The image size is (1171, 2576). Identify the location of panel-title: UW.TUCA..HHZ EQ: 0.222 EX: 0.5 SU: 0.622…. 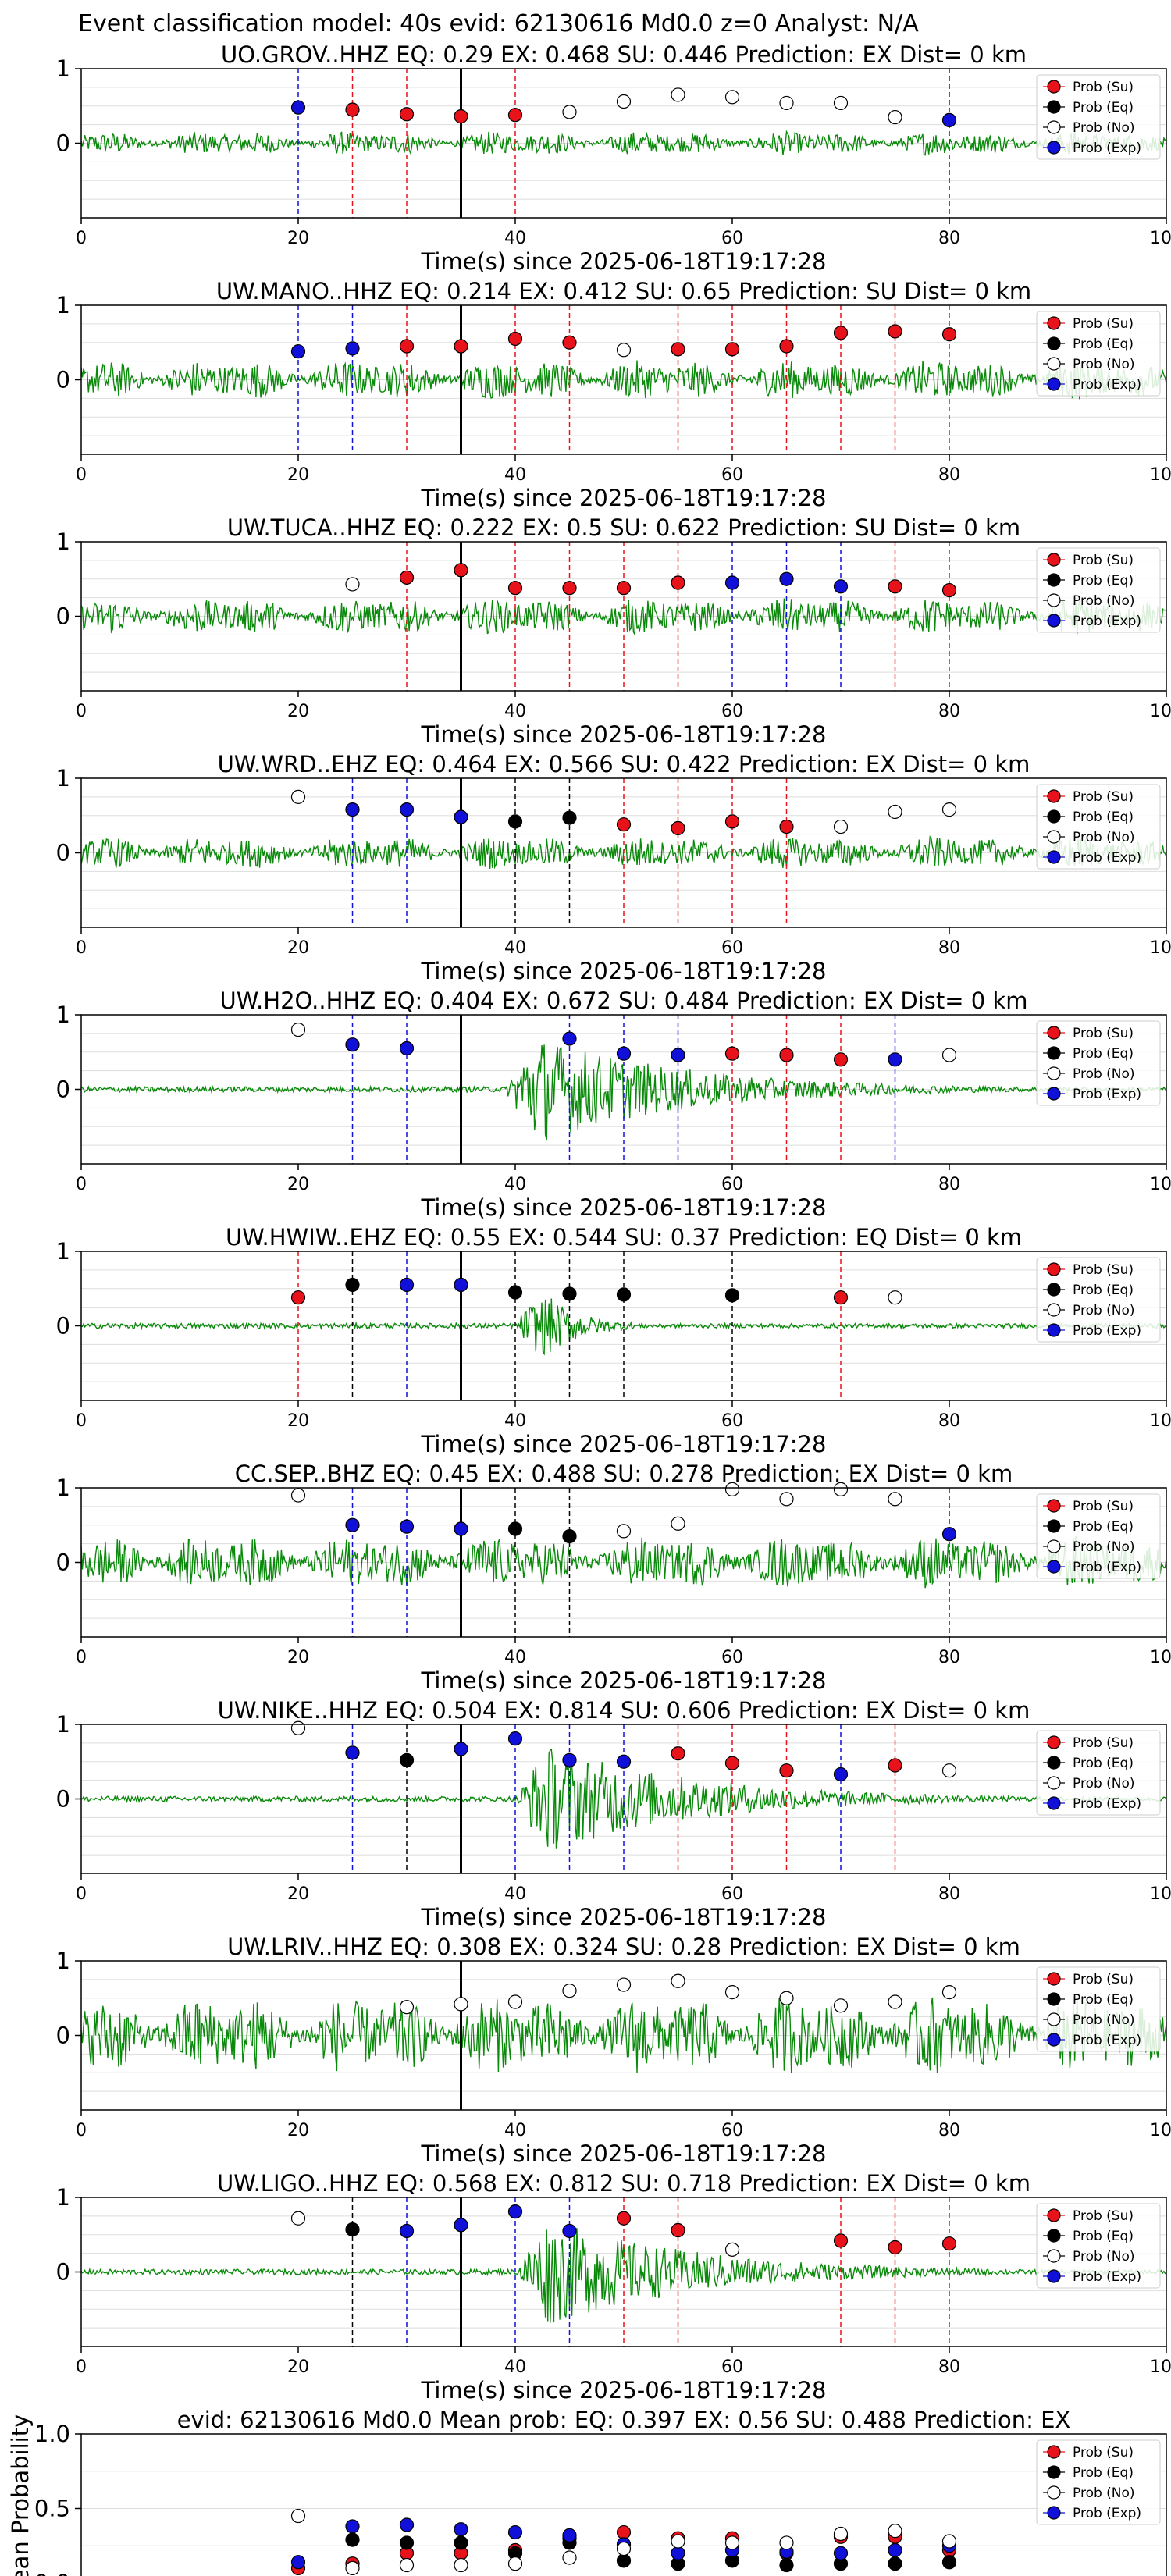
(623, 527).